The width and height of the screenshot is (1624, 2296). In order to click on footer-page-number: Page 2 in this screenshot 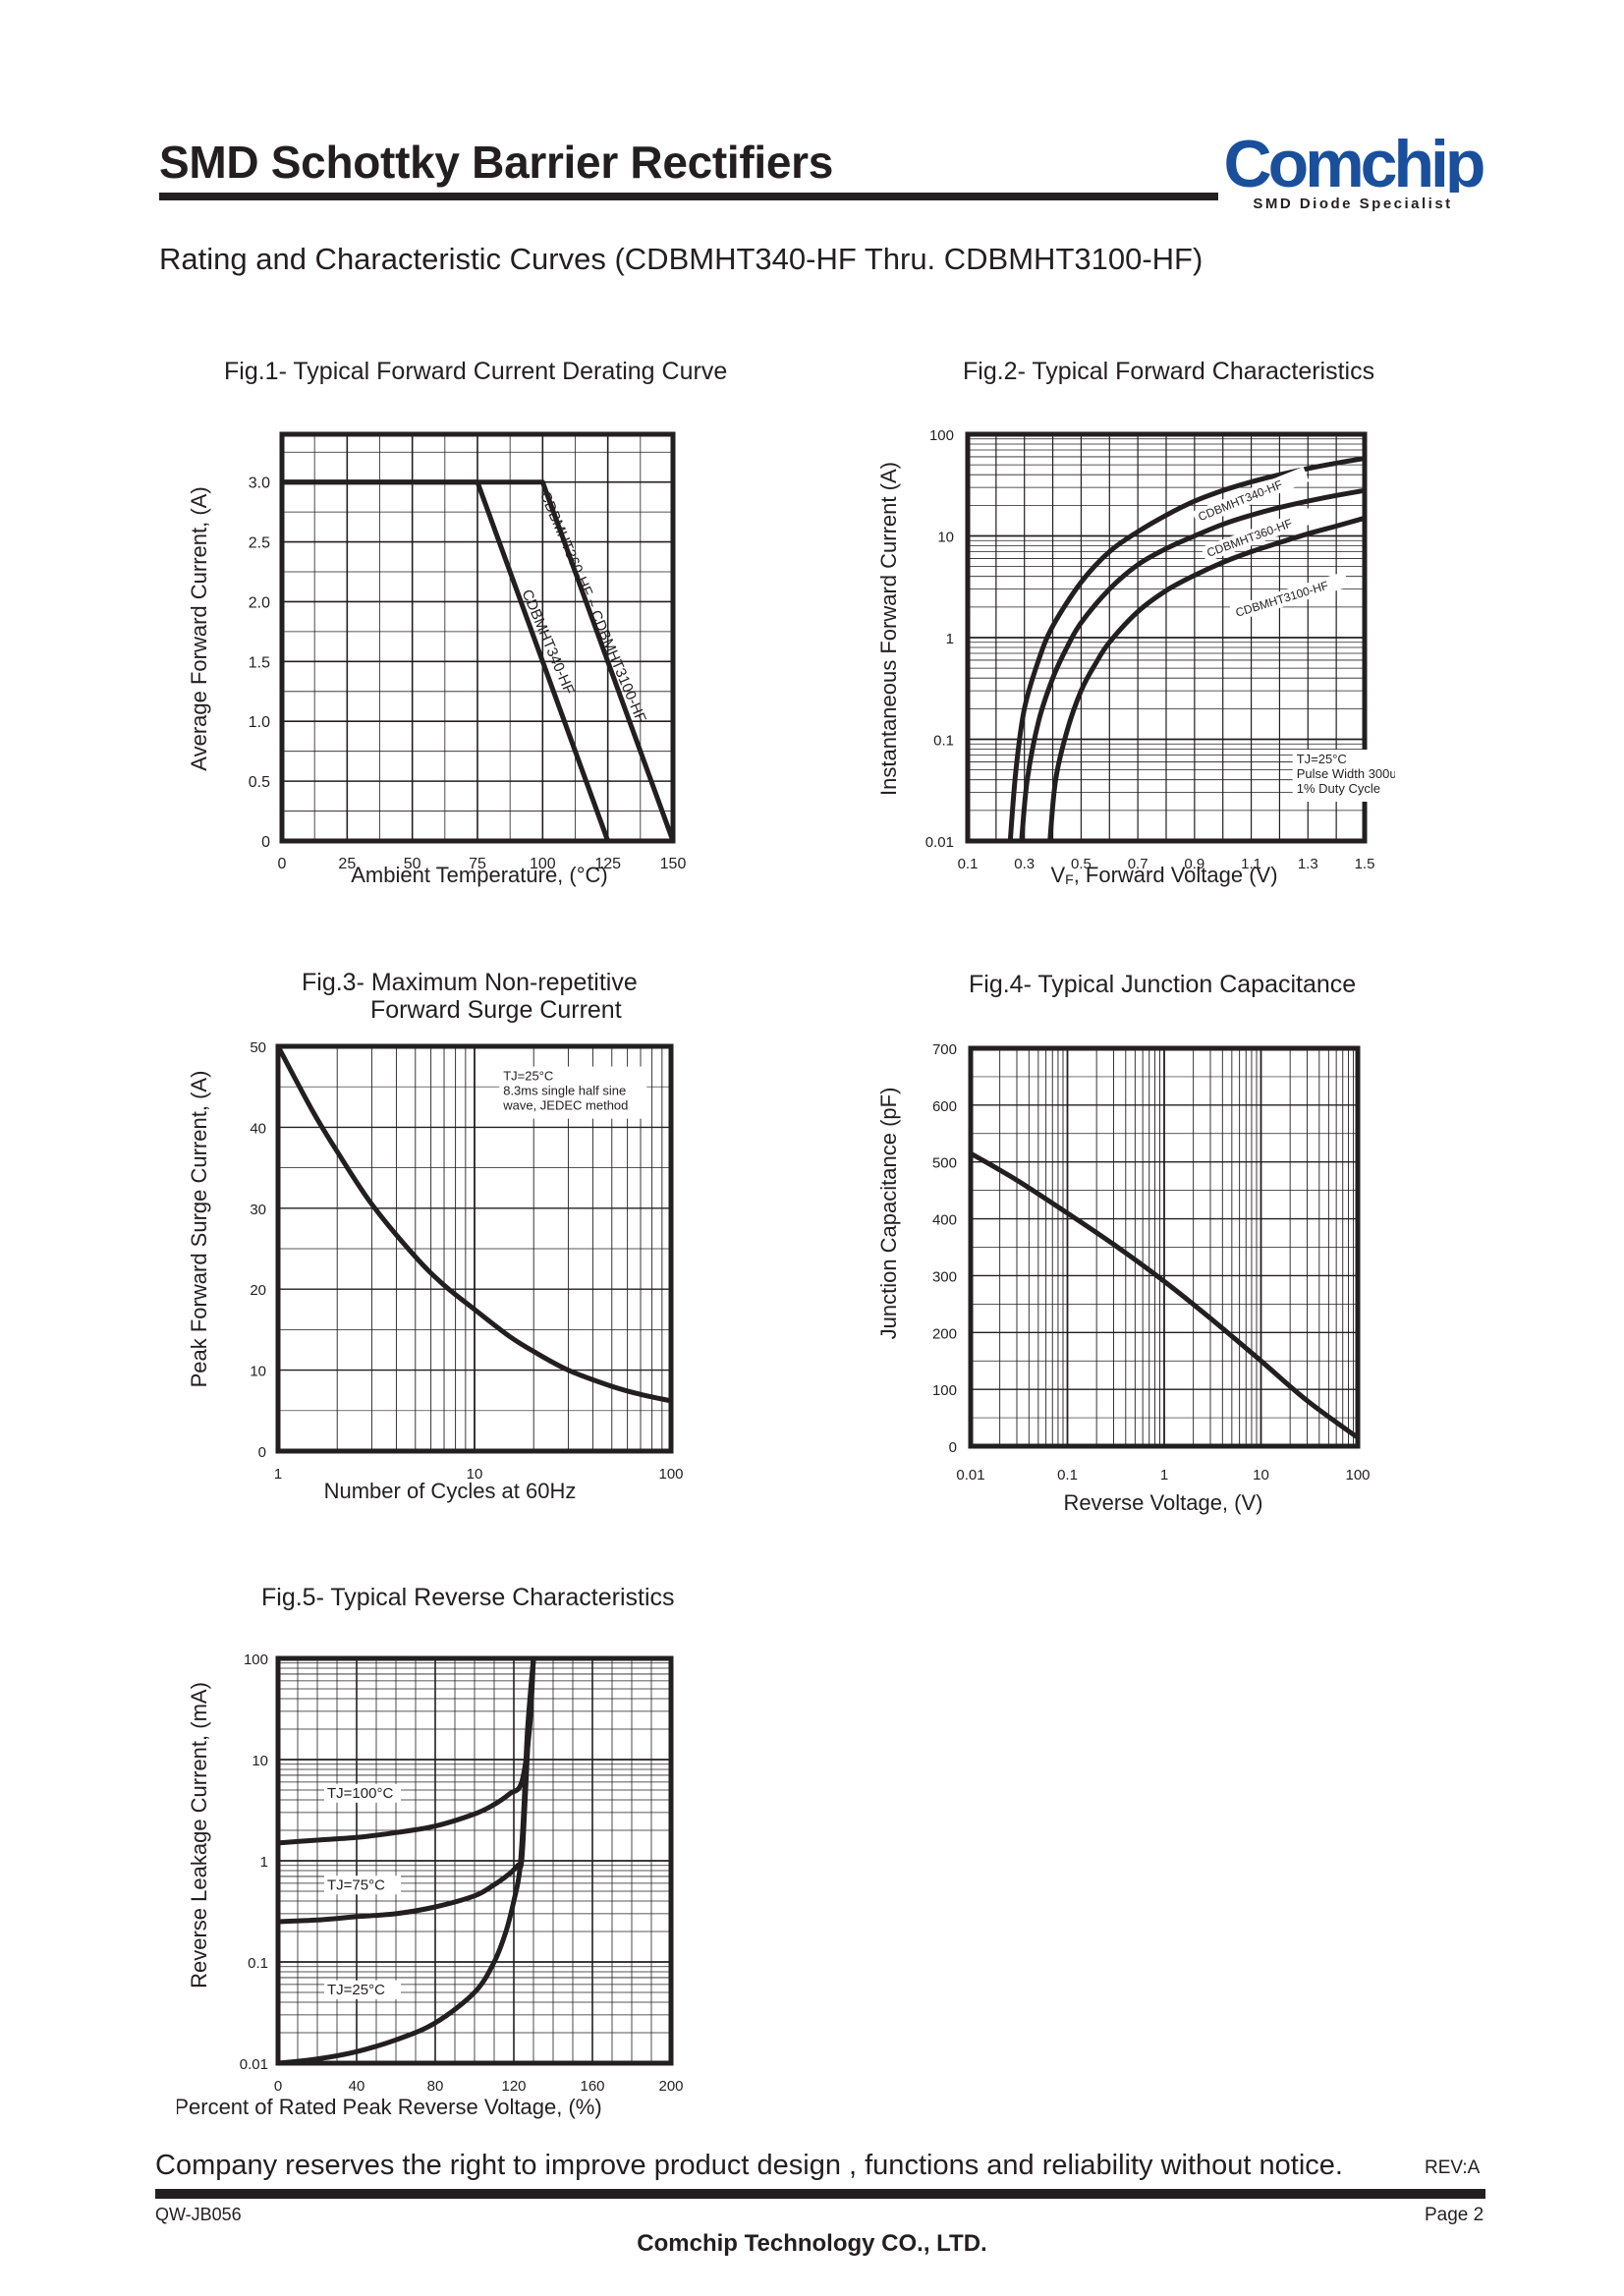, I will do `click(1454, 2215)`.